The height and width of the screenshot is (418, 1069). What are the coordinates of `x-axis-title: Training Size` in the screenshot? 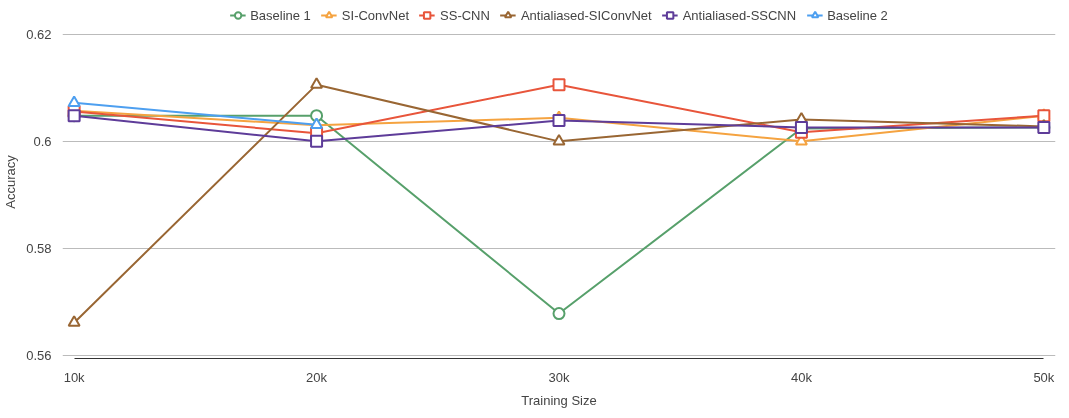 It's located at (559, 400).